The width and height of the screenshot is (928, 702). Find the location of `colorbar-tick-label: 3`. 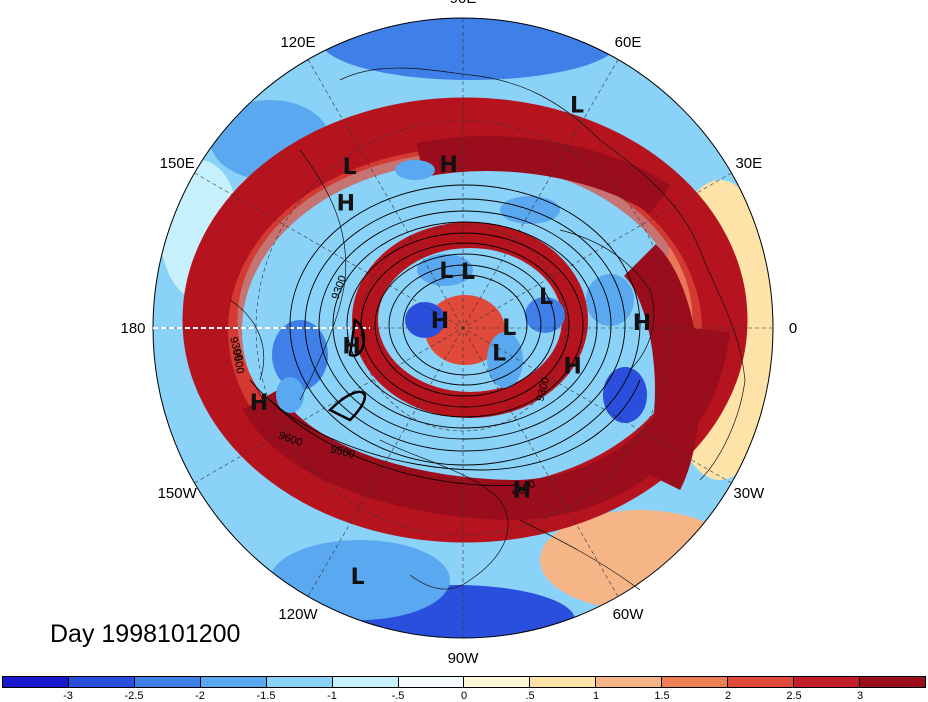

colorbar-tick-label: 3 is located at coordinates (860, 696).